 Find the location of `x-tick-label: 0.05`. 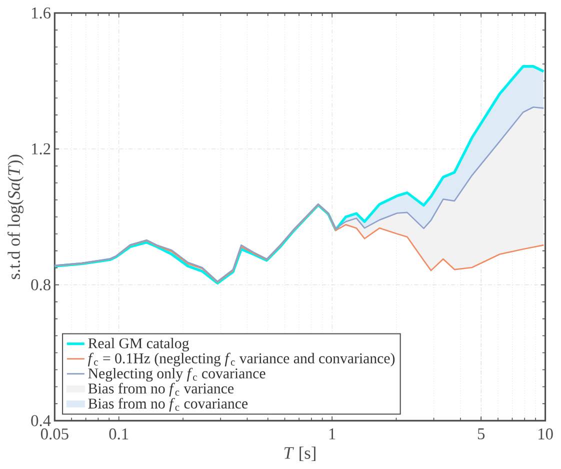

x-tick-label: 0.05 is located at coordinates (54, 434).